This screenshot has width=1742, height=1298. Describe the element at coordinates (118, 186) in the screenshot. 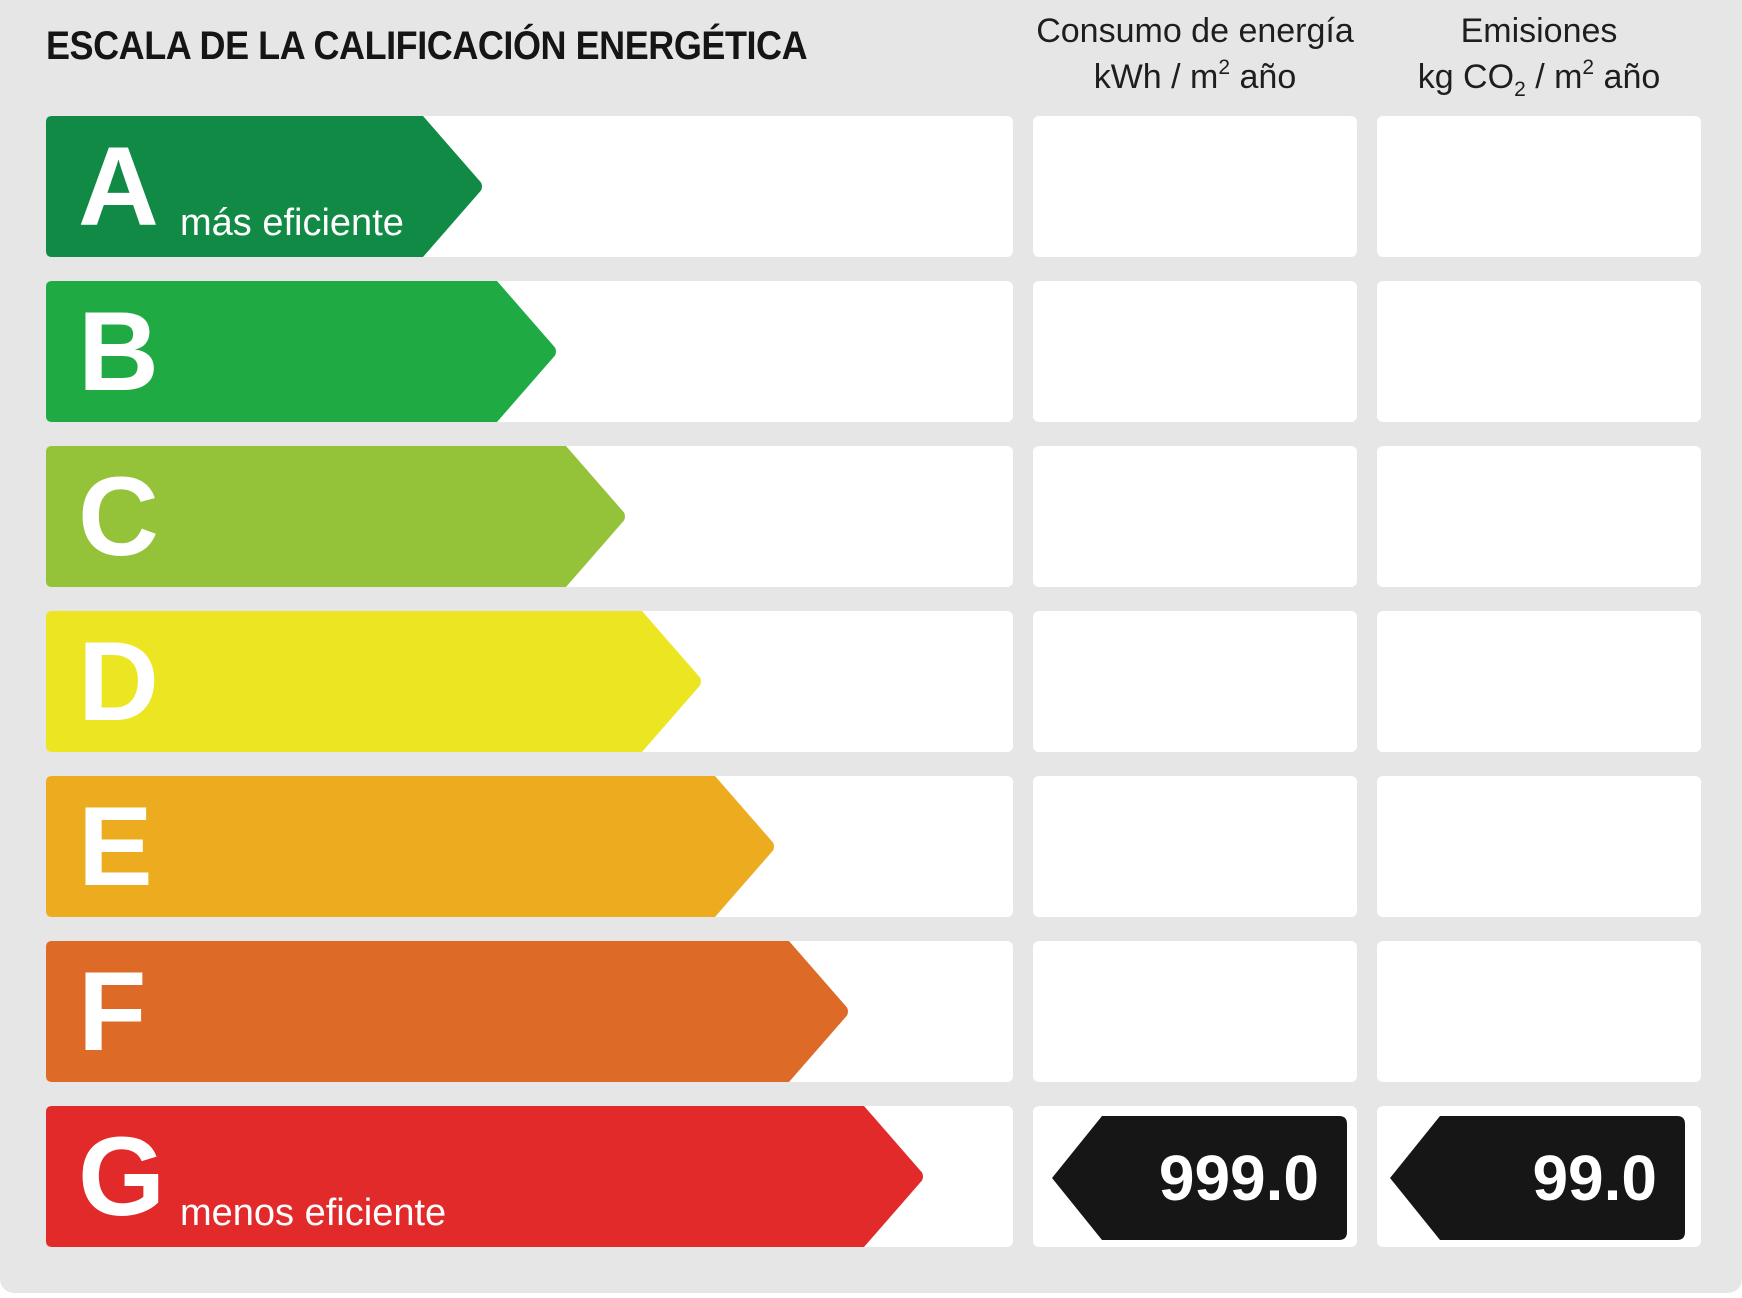

I see `rating-letter-a: A` at that location.